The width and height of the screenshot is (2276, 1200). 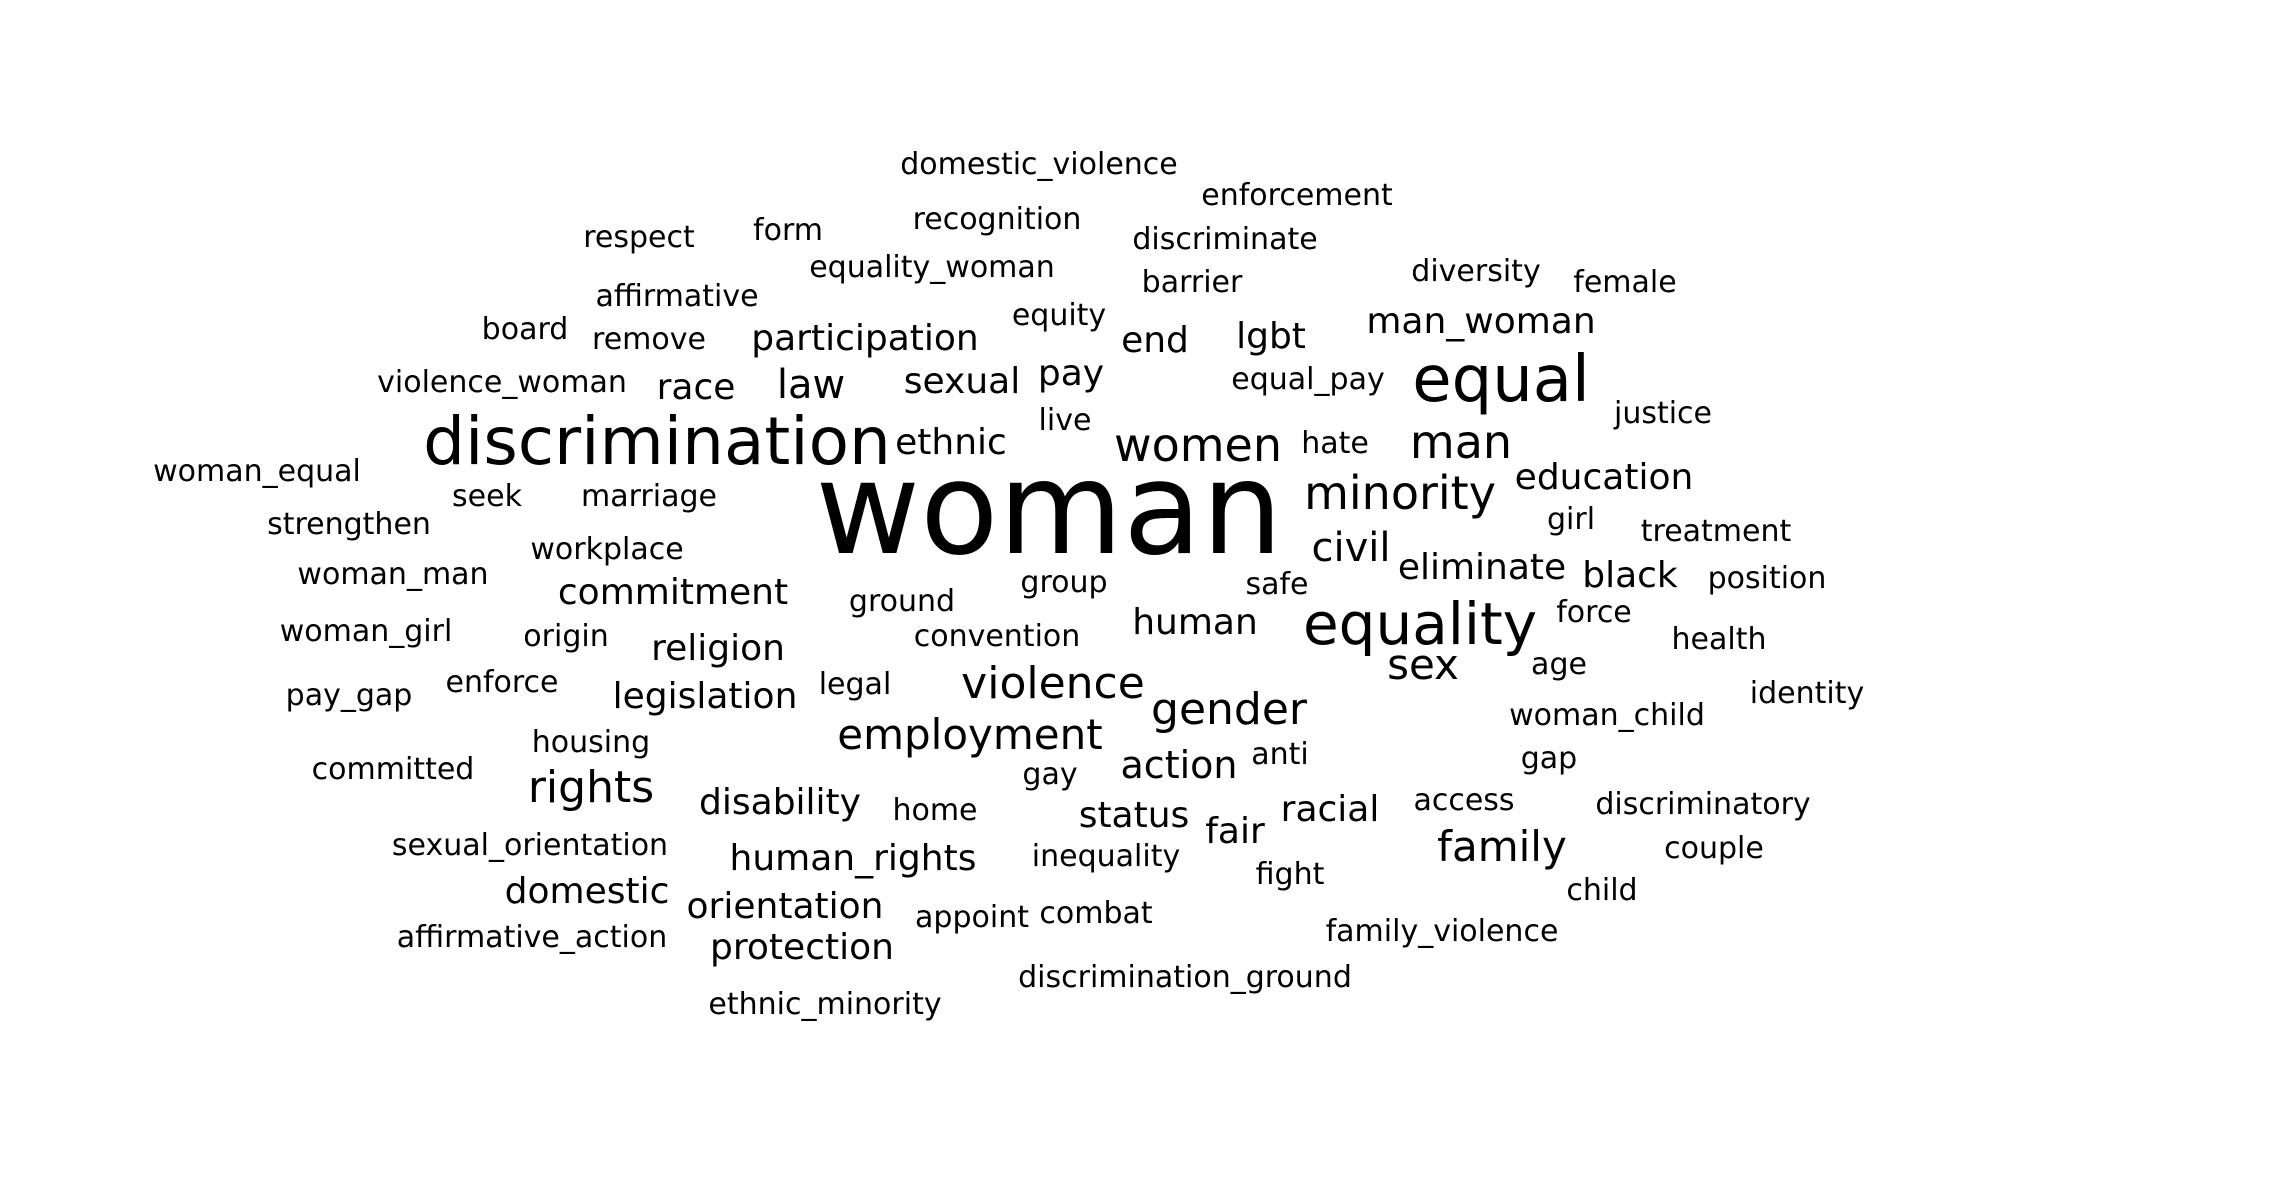 I want to click on word-equal-pay: equal_pay, so click(x=1308, y=379).